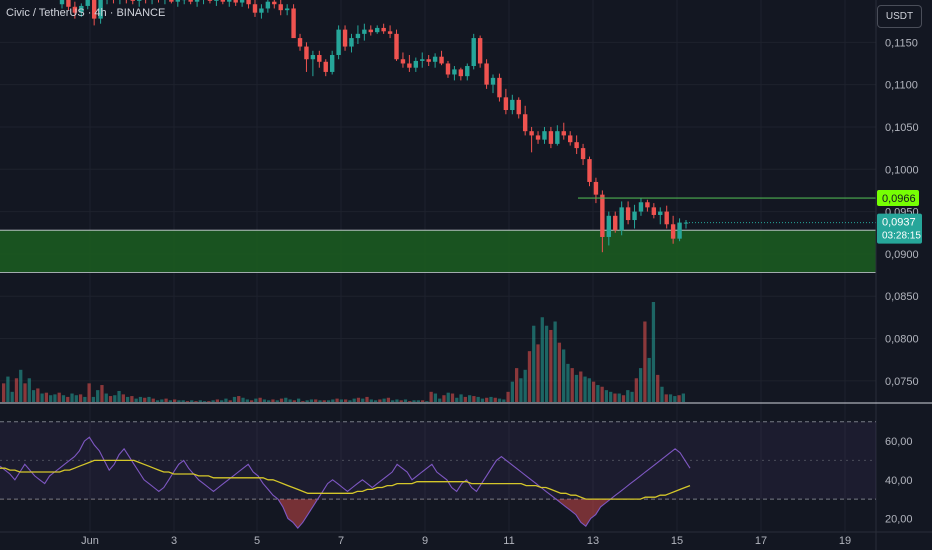 This screenshot has width=932, height=550. What do you see at coordinates (902, 255) in the screenshot?
I see `price-tick-label: 0,0900` at bounding box center [902, 255].